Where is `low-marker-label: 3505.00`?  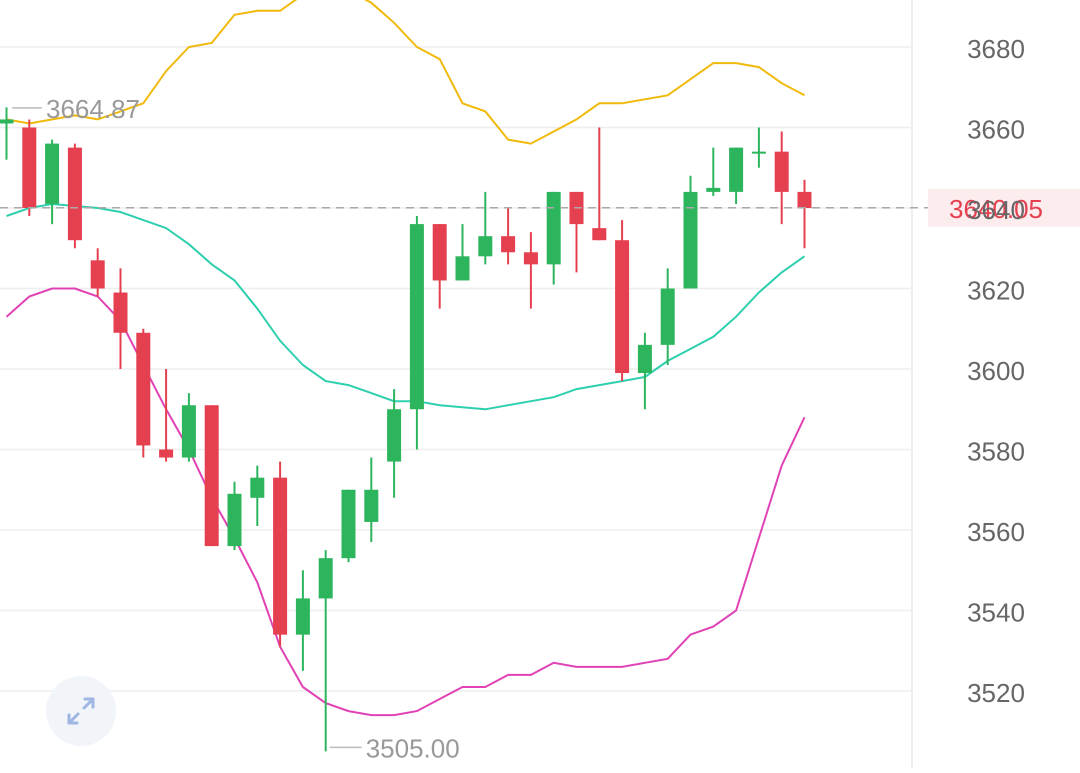
low-marker-label: 3505.00 is located at coordinates (413, 748).